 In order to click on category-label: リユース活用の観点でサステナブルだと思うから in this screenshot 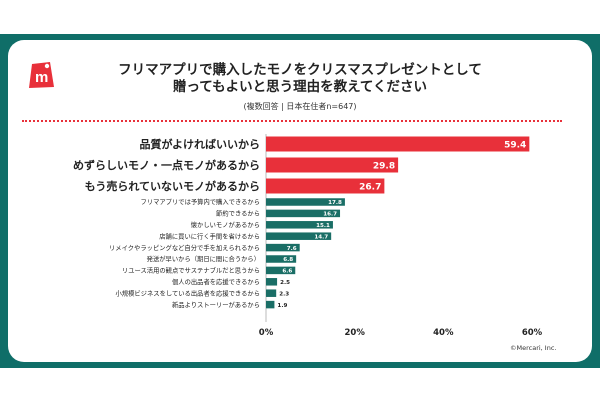, I will do `click(191, 270)`.